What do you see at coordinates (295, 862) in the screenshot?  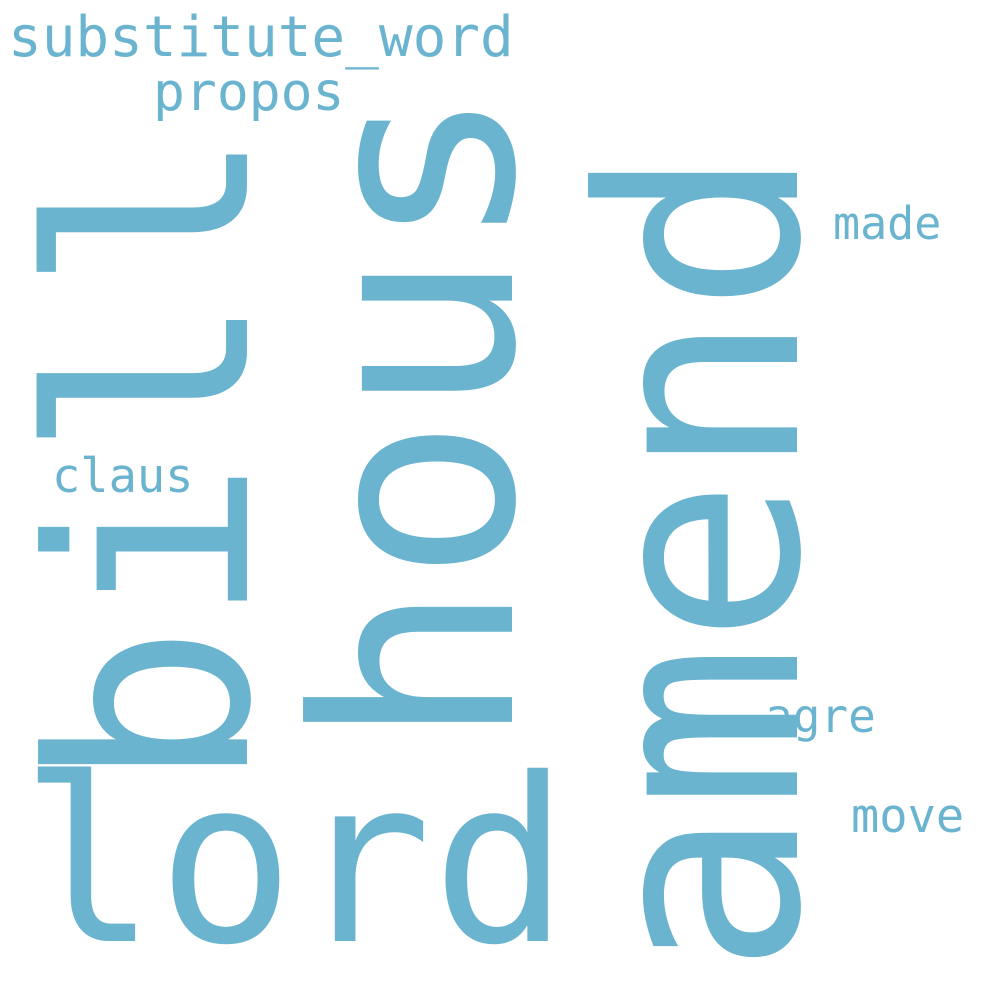 I see `word-lord: lord` at bounding box center [295, 862].